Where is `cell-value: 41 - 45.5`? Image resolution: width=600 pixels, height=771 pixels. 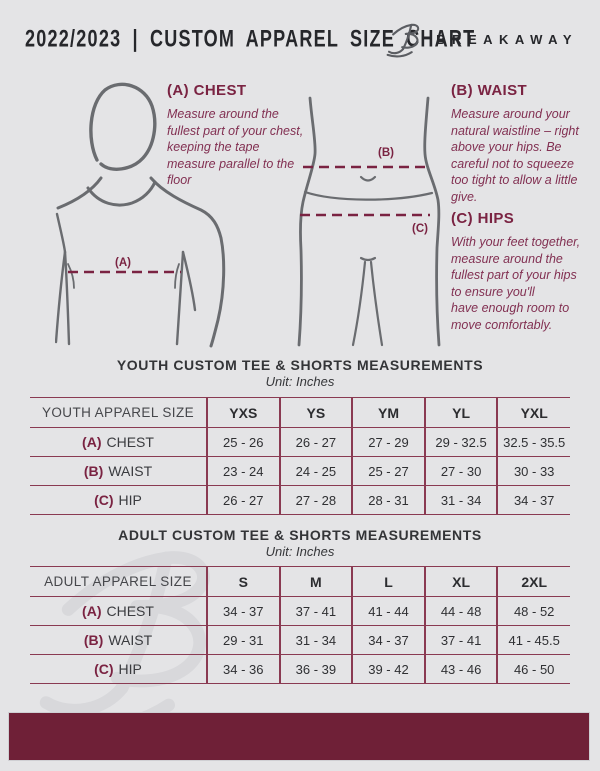 cell-value: 41 - 45.5 is located at coordinates (533, 640).